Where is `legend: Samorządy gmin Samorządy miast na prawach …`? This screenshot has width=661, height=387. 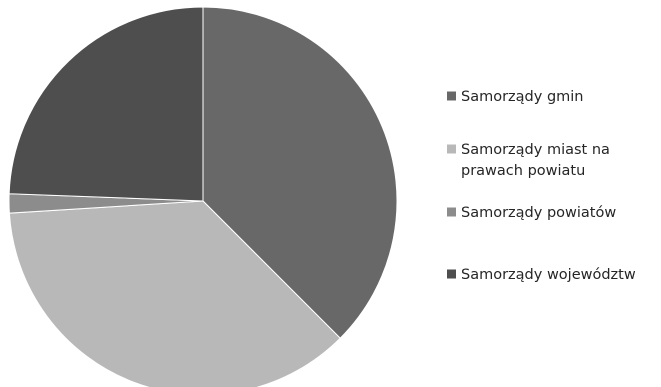
legend: Samorządy gmin Samorządy miast na prawach … is located at coordinates (541, 186).